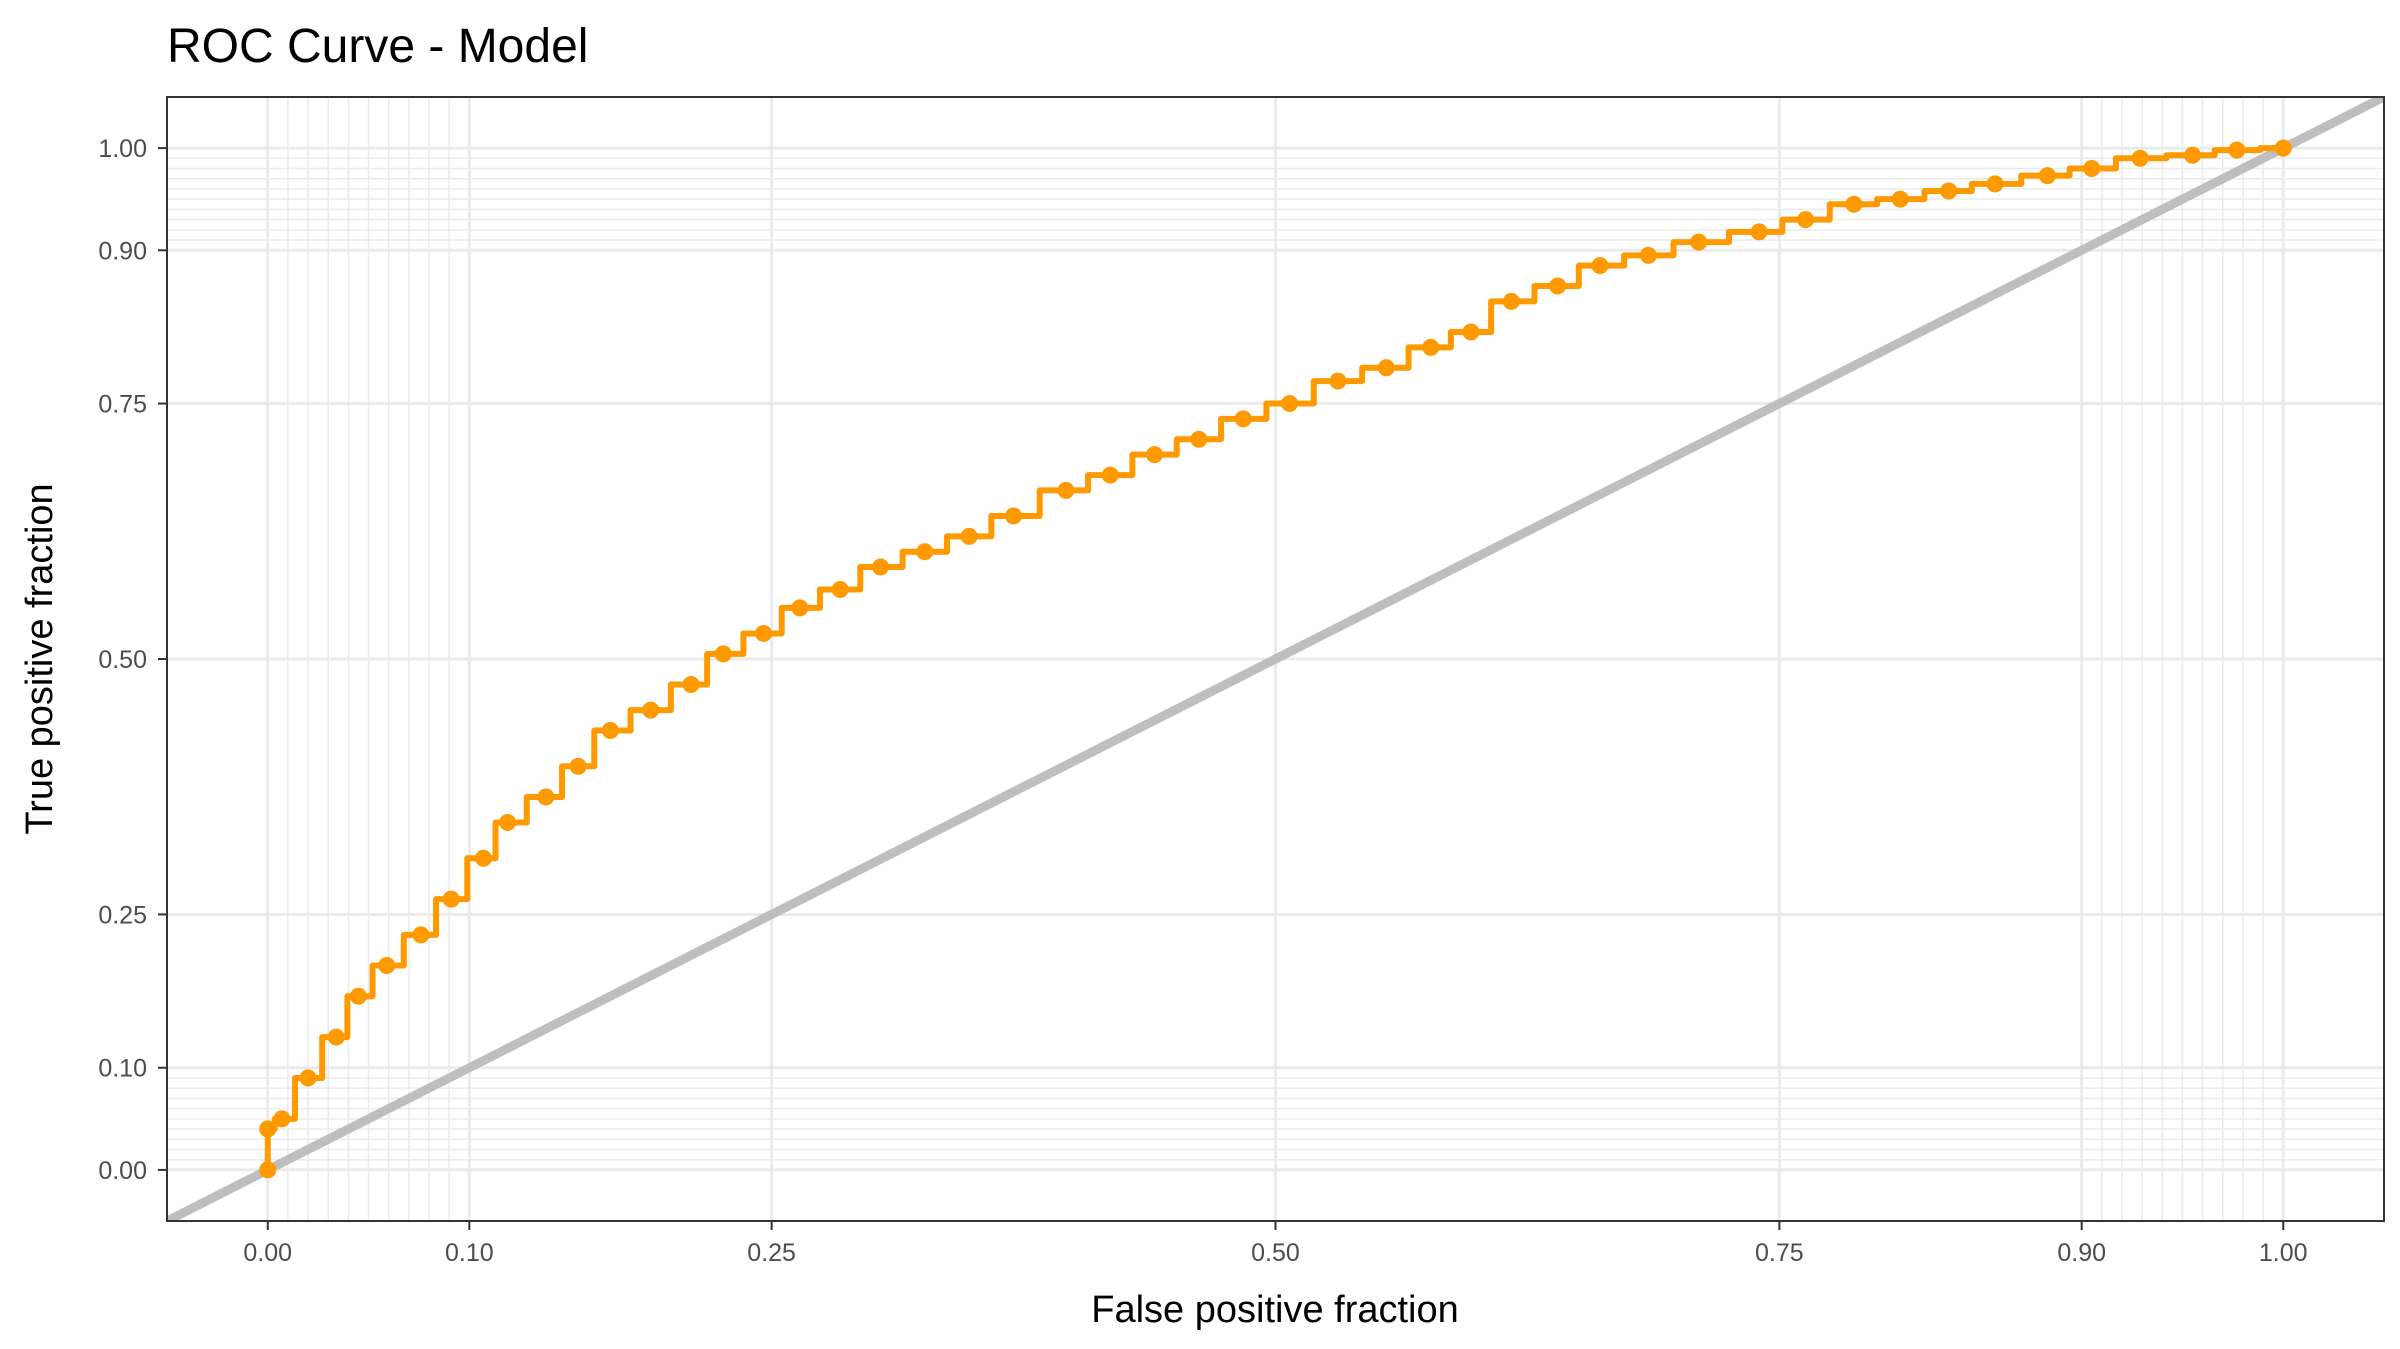 Image resolution: width=2400 pixels, height=1349 pixels. I want to click on x-axis-title: False positive fraction, so click(1275, 1310).